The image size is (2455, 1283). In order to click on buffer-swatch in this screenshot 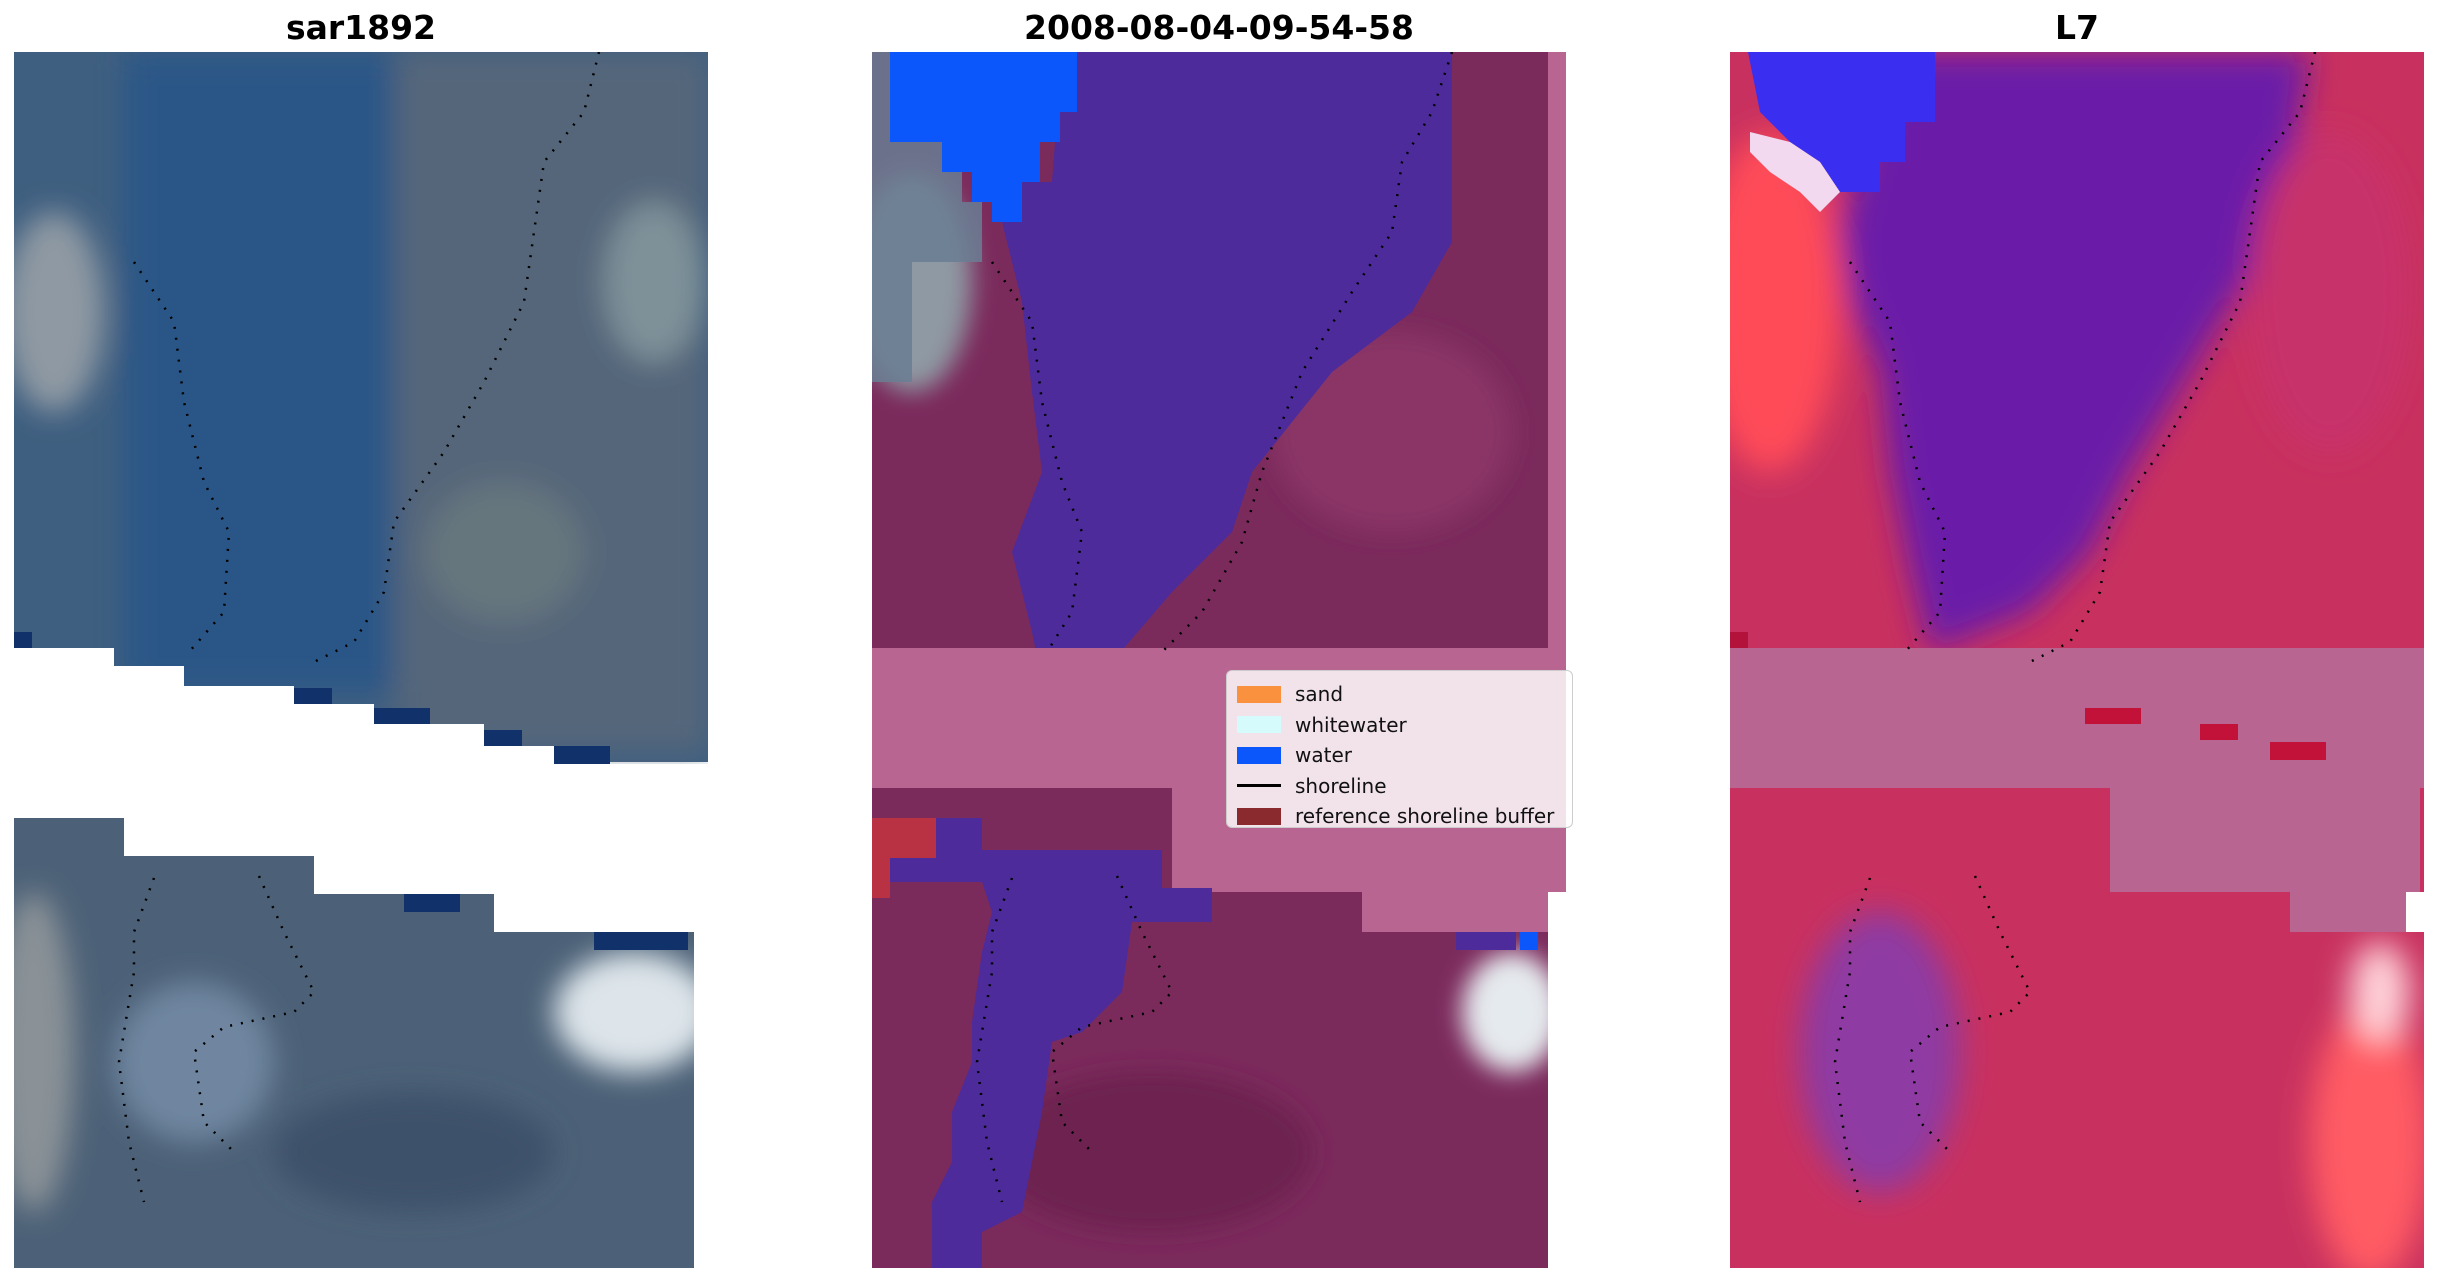, I will do `click(1259, 816)`.